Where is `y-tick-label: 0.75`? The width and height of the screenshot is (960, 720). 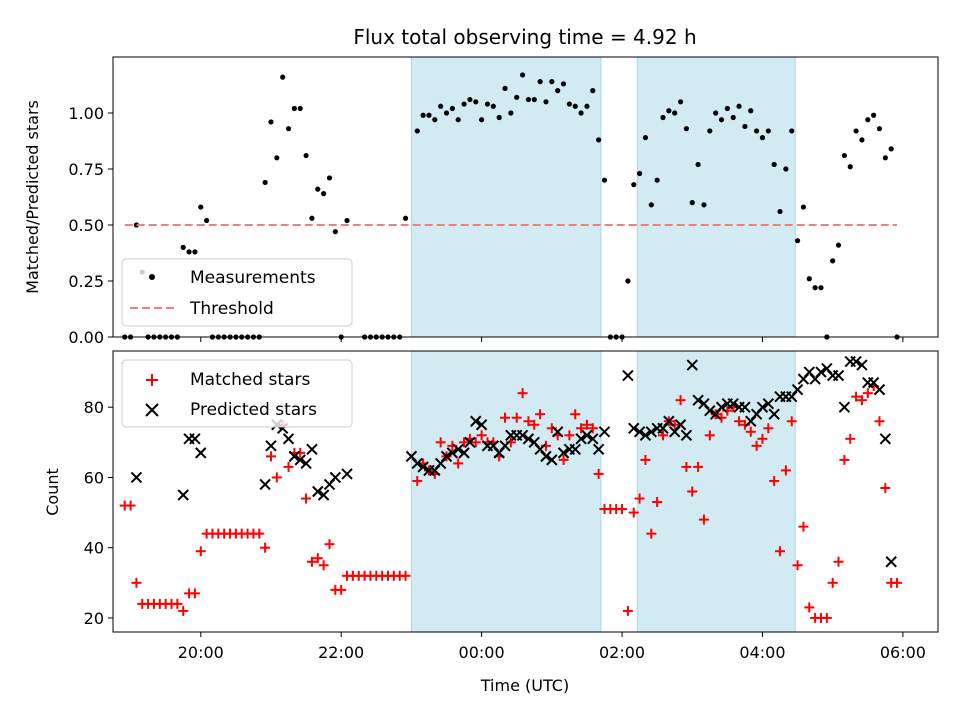
y-tick-label: 0.75 is located at coordinates (86, 169).